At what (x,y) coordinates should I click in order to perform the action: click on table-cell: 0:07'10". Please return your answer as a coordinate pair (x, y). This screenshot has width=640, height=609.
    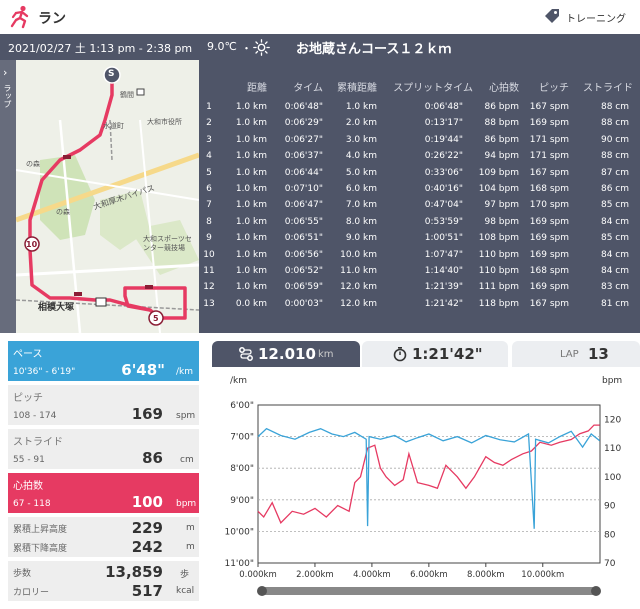
    Looking at the image, I should click on (303, 189).